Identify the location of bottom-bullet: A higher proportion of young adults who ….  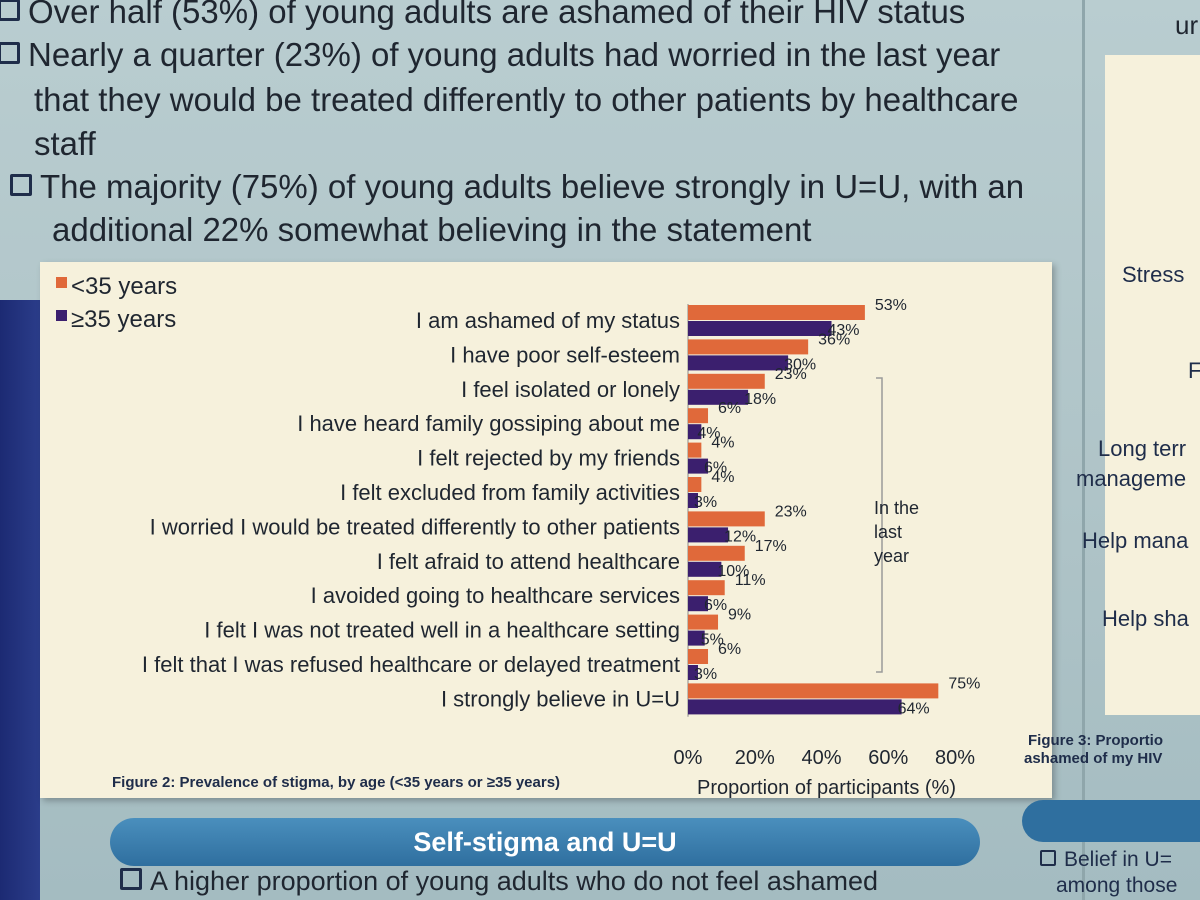
(499, 881).